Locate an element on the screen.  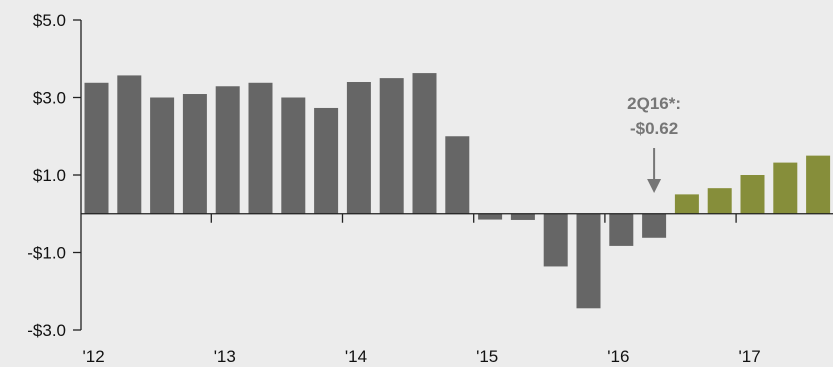
y-axis: $5.0 $3.0 $1.0 -$1.0 -$3.0 is located at coordinates (54, 175).